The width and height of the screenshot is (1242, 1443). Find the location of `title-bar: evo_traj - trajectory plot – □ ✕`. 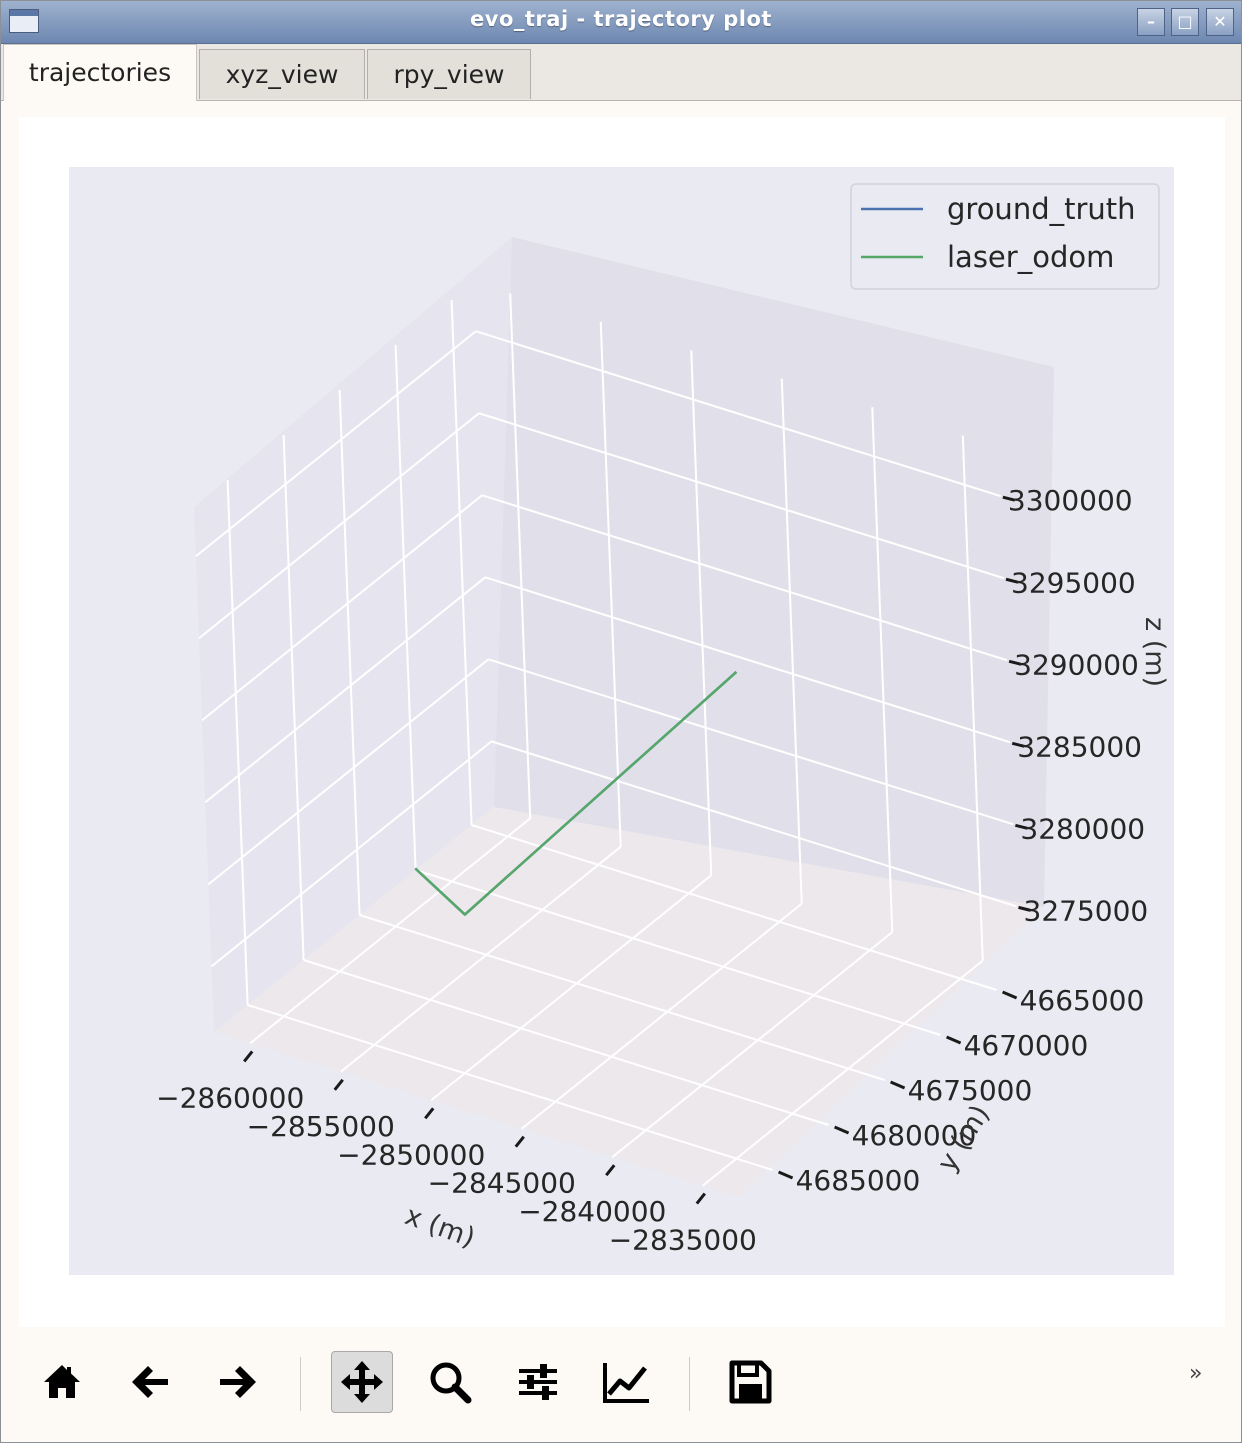

title-bar: evo_traj - trajectory plot – □ ✕ is located at coordinates (621, 22).